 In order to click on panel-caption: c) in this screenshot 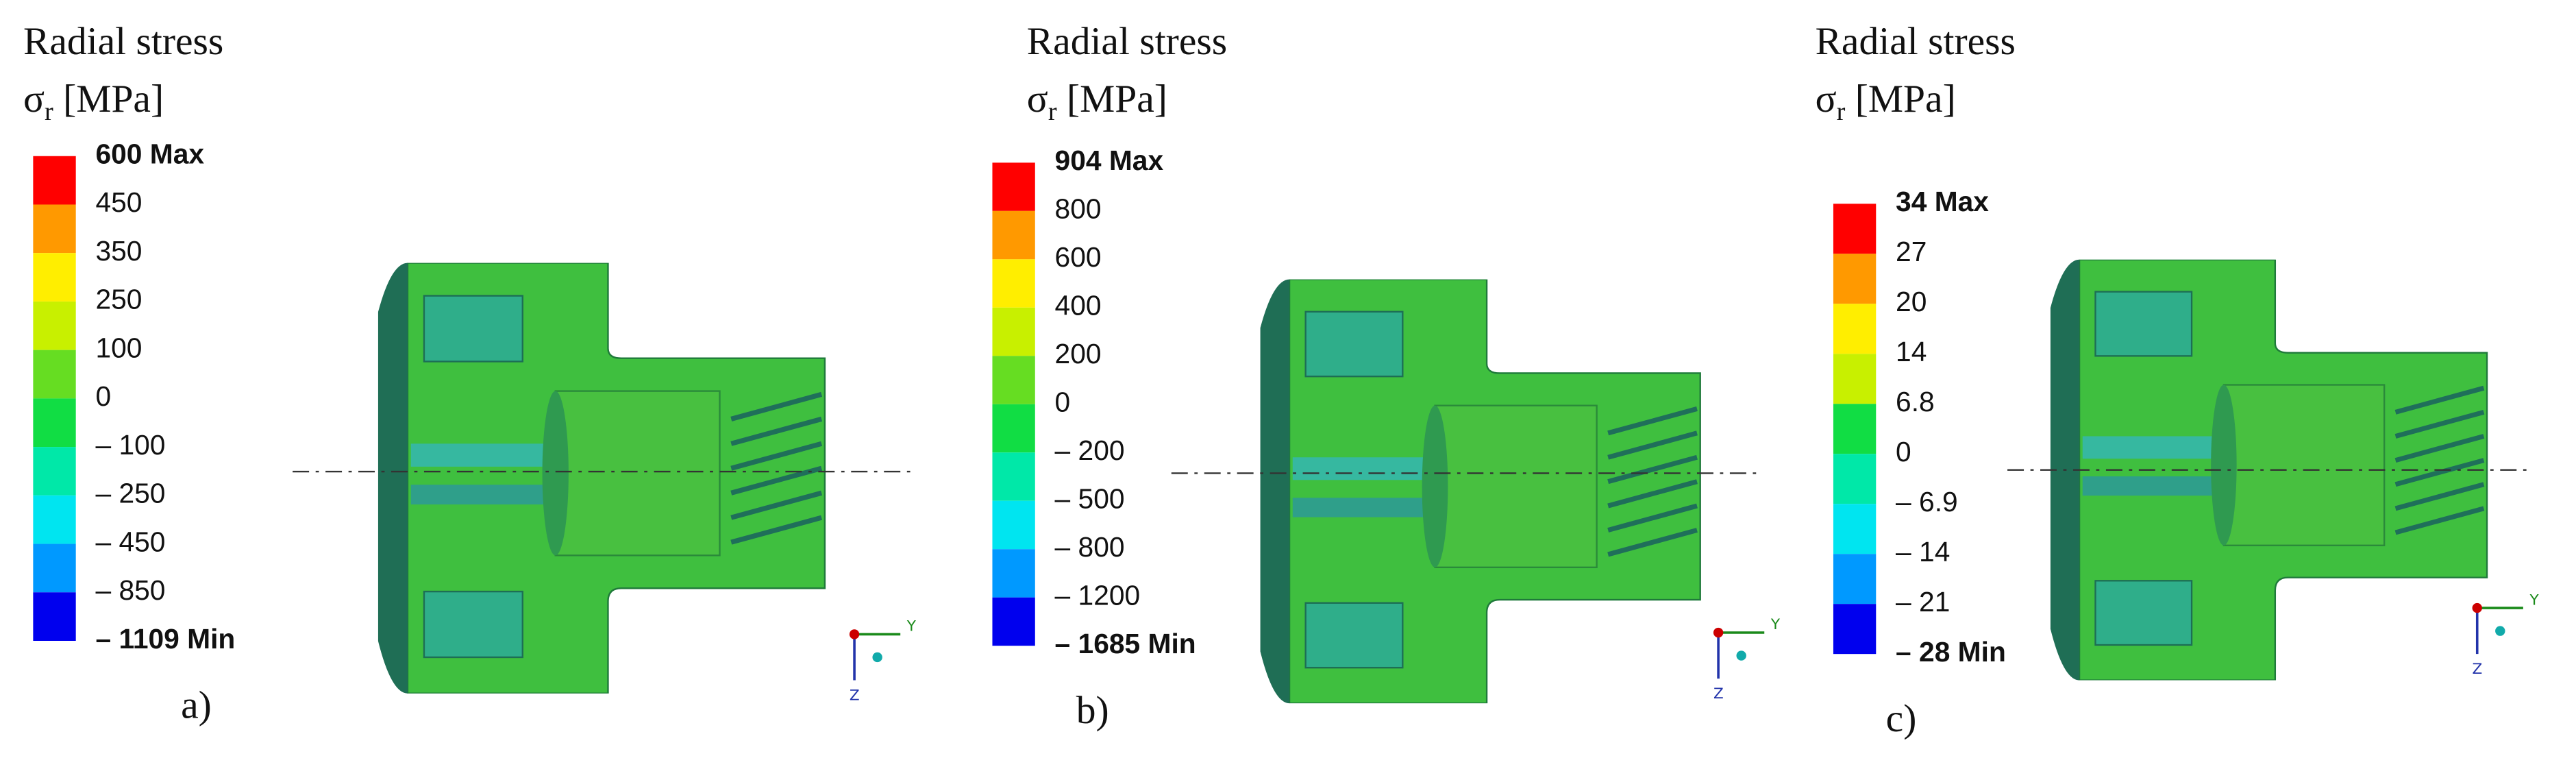, I will do `click(1901, 719)`.